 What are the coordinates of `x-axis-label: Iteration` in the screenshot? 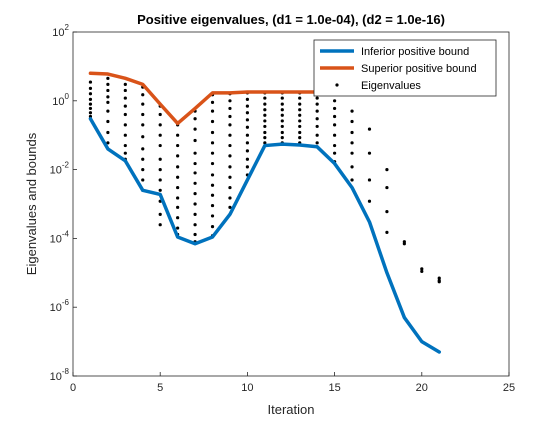 It's located at (291, 409).